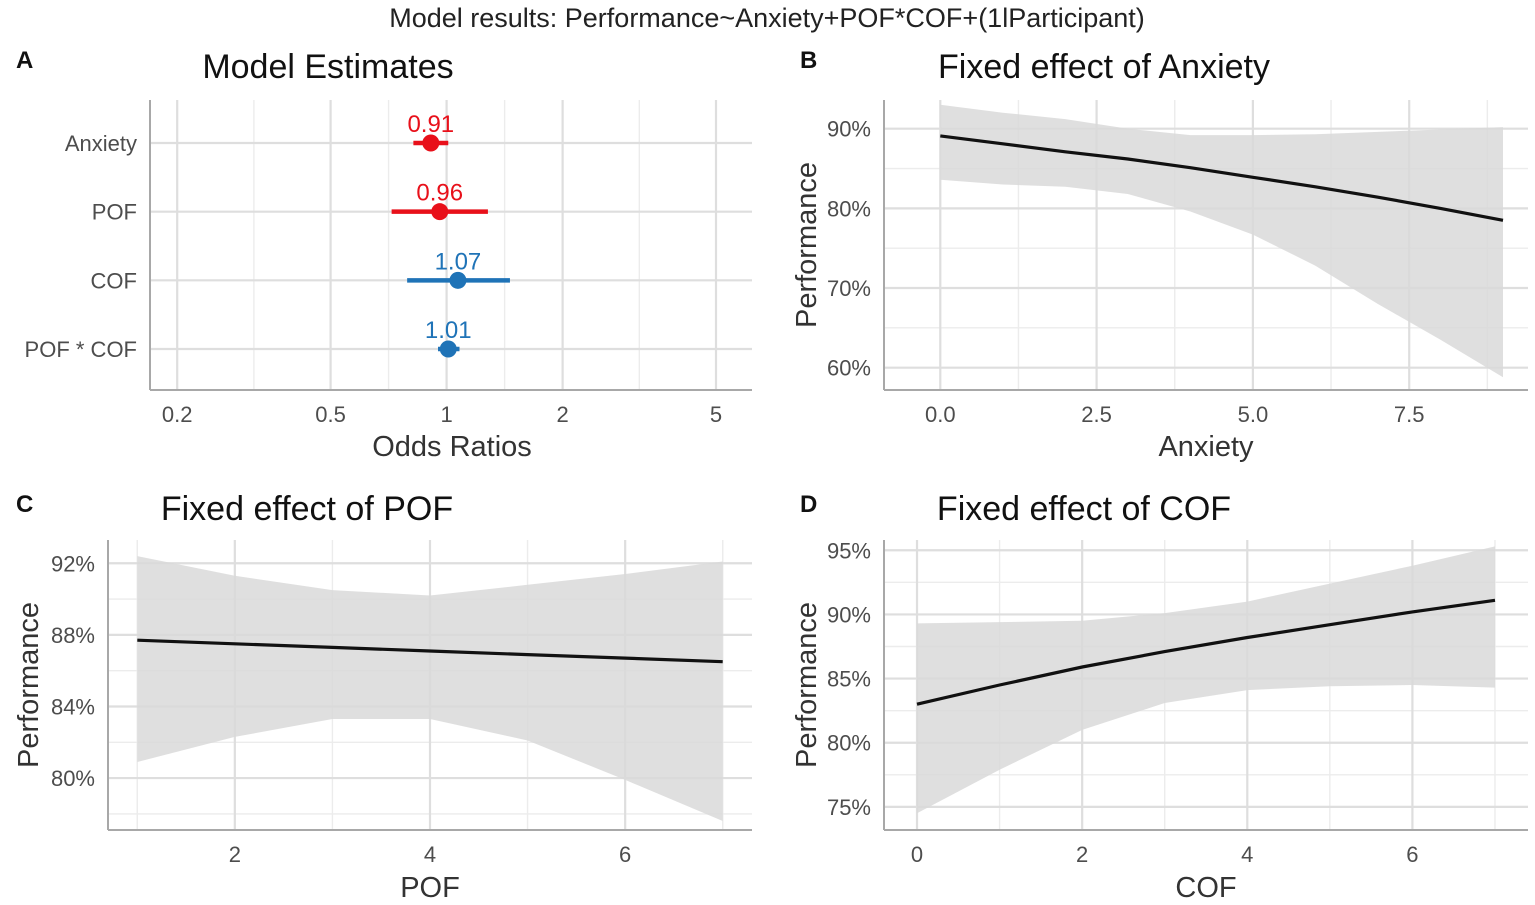  Describe the element at coordinates (430, 124) in the screenshot. I see `estimate-label: 0.91` at that location.